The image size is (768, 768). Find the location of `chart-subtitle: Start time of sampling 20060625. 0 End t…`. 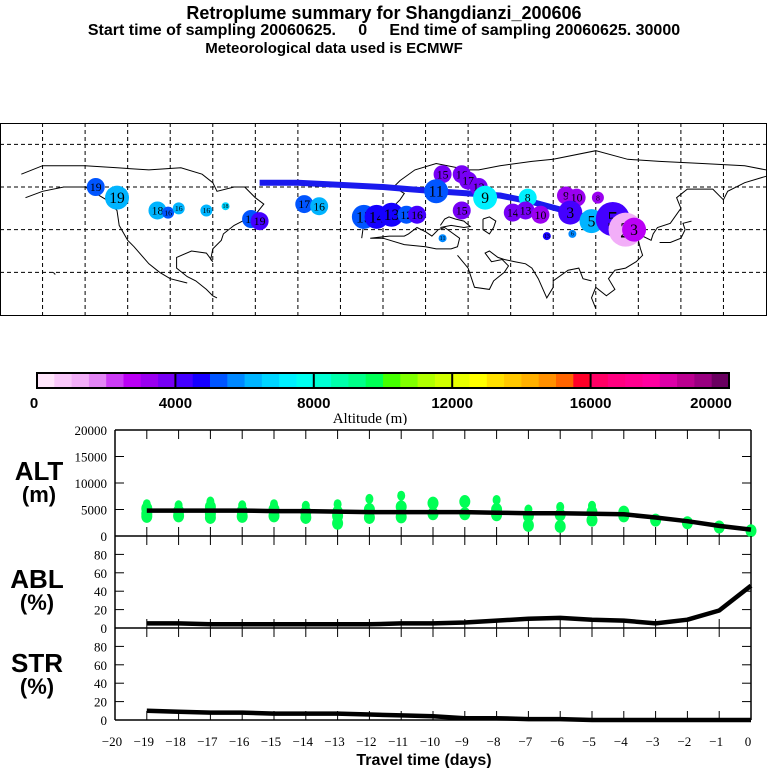

chart-subtitle: Start time of sampling 20060625. 0 End t… is located at coordinates (384, 30).